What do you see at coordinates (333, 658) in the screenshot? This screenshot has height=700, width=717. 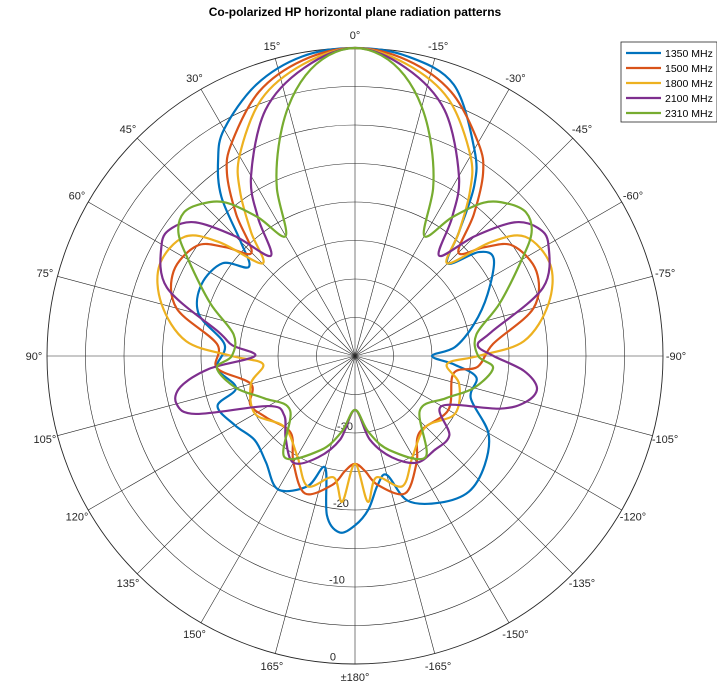 I see `radius-tick-label: 0` at bounding box center [333, 658].